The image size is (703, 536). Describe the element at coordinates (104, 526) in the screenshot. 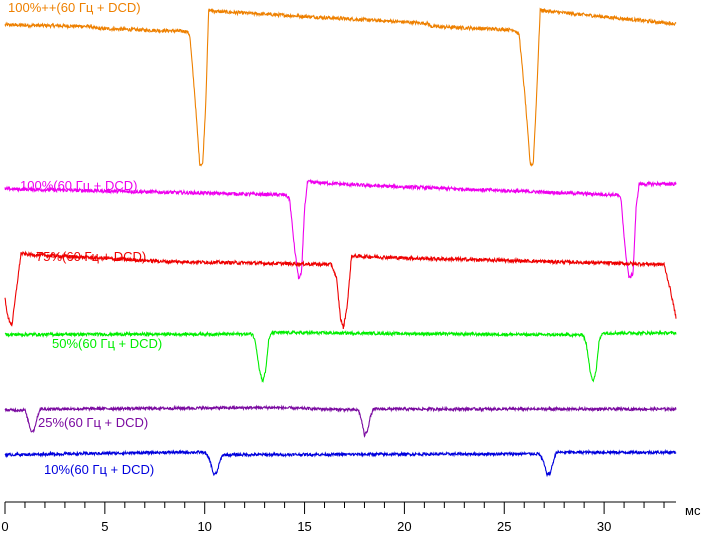

I see `x-tick-label: 5` at that location.